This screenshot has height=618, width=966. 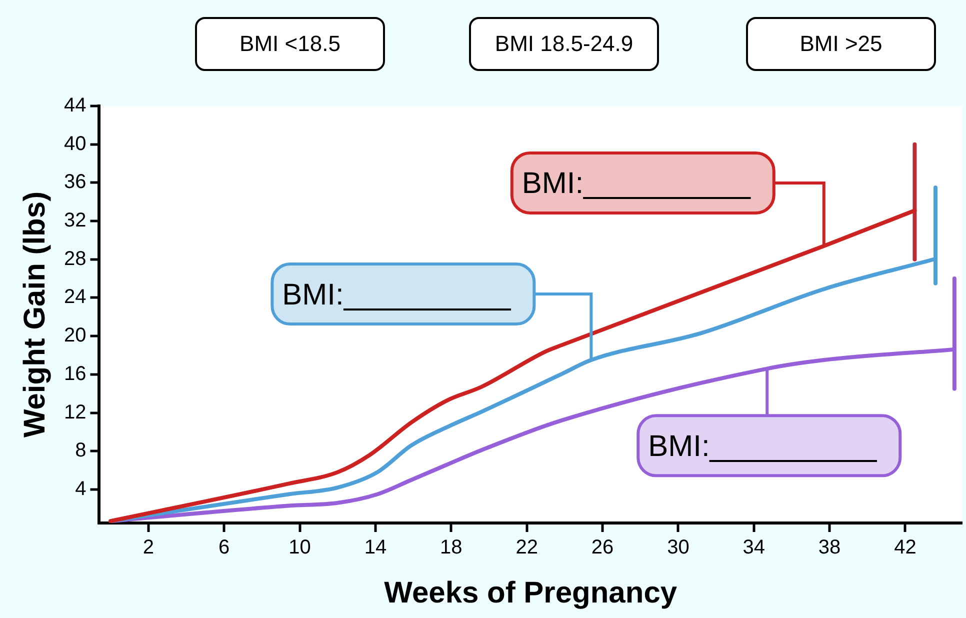 I want to click on y-tick-label: 40, so click(x=75, y=143).